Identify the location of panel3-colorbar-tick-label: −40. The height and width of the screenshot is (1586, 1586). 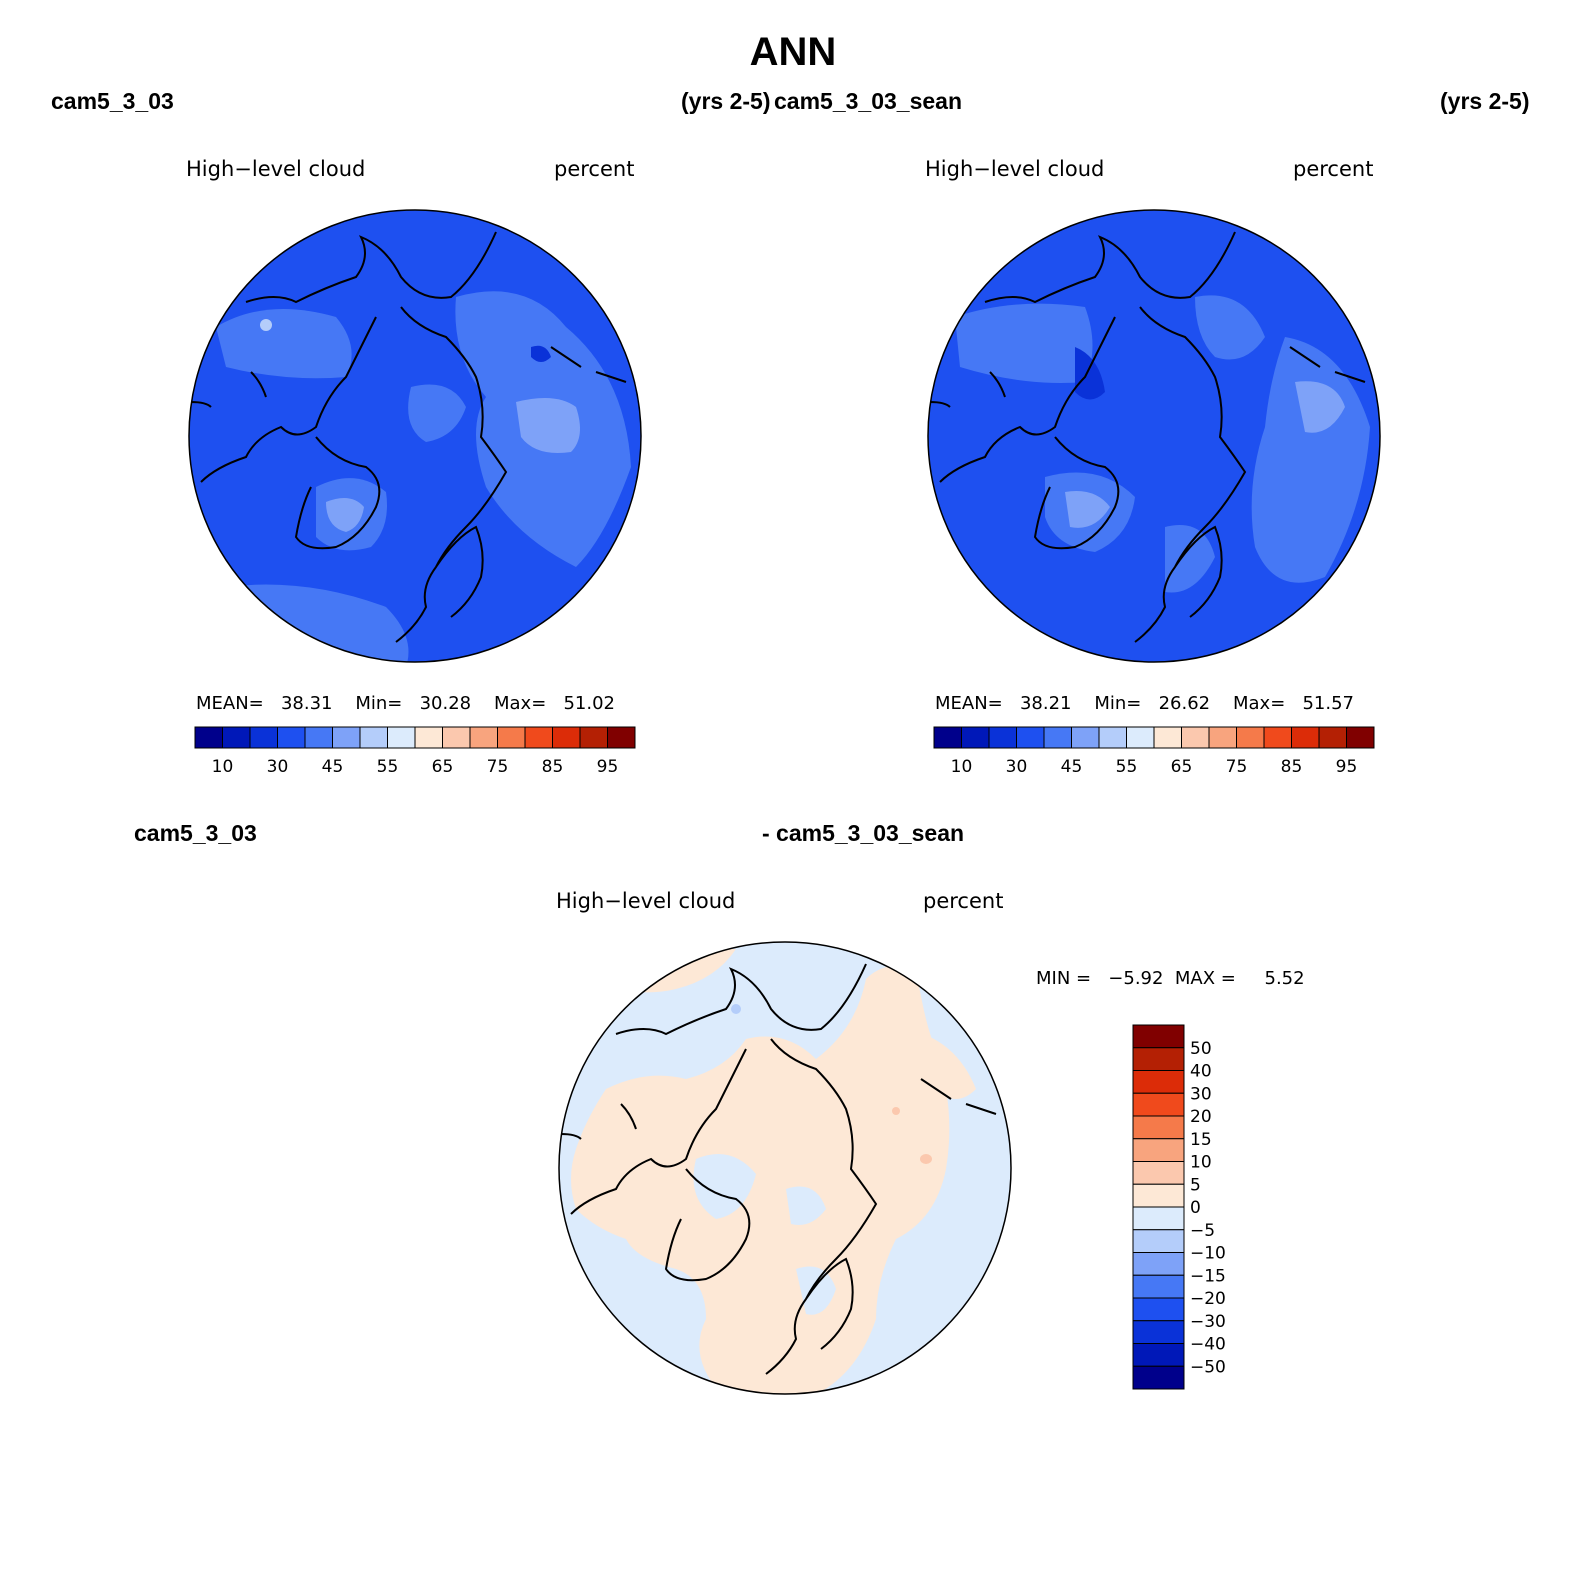
(1208, 1345).